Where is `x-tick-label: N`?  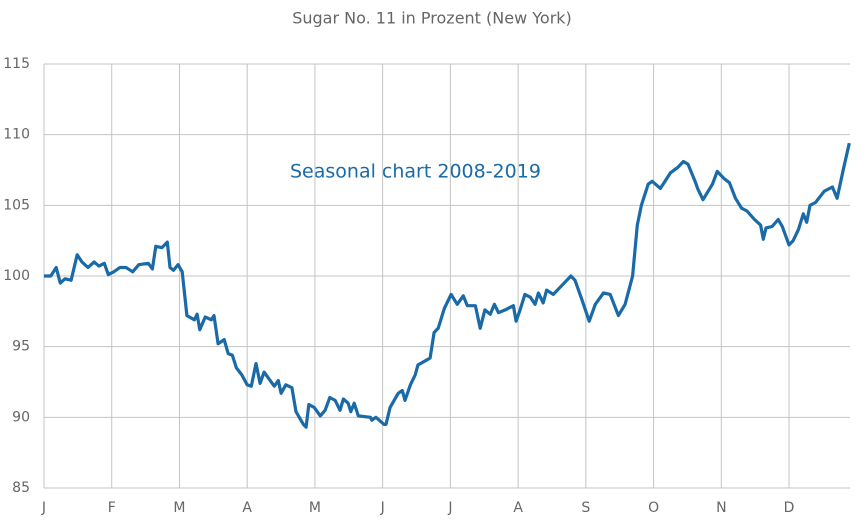 x-tick-label: N is located at coordinates (721, 508).